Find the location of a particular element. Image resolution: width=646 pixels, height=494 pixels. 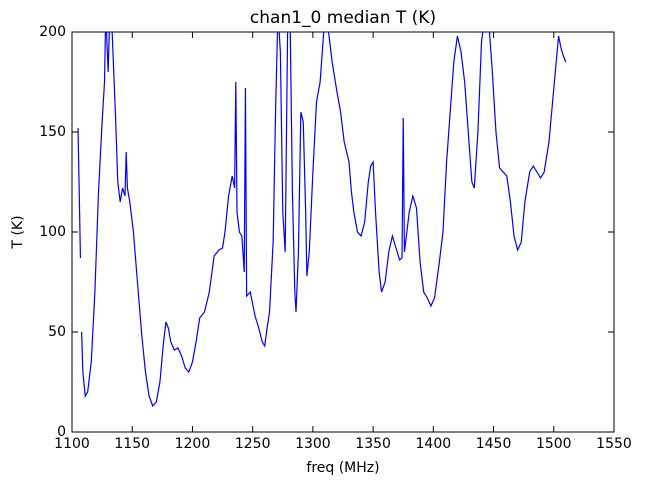

x-tick-label: 1250 is located at coordinates (253, 444).